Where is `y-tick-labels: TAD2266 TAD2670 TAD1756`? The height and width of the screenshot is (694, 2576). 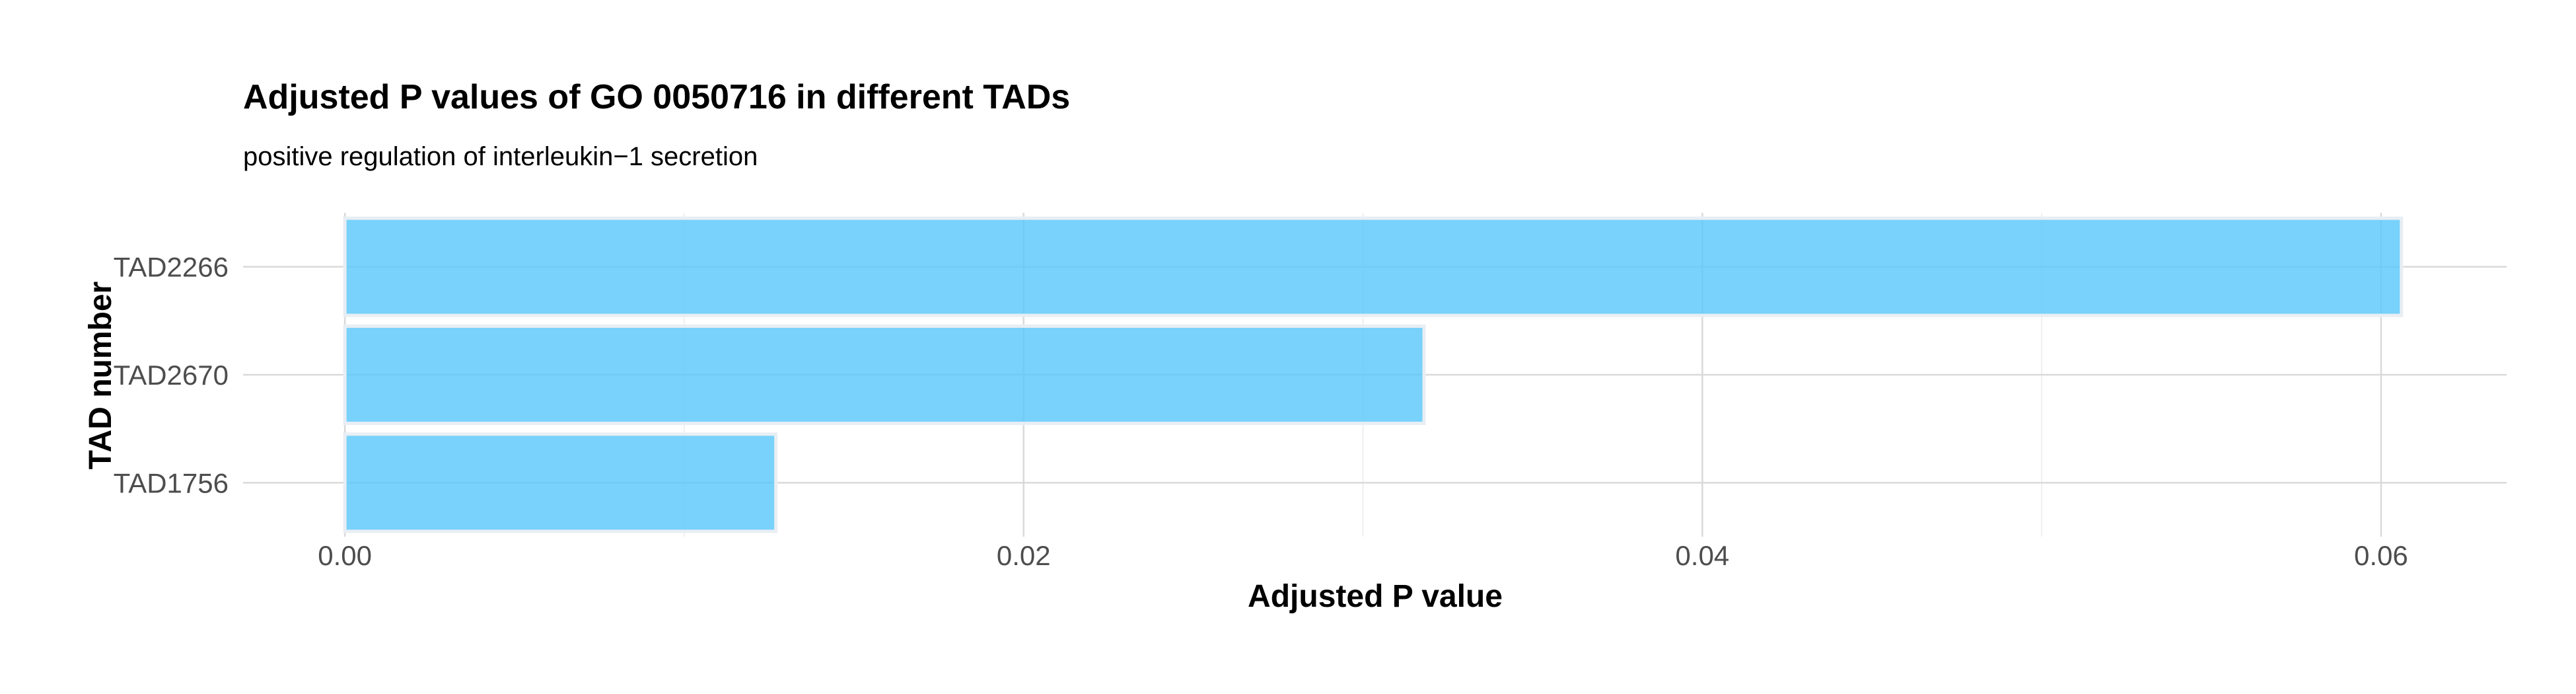 y-tick-labels: TAD2266 TAD2670 TAD1756 is located at coordinates (172, 375).